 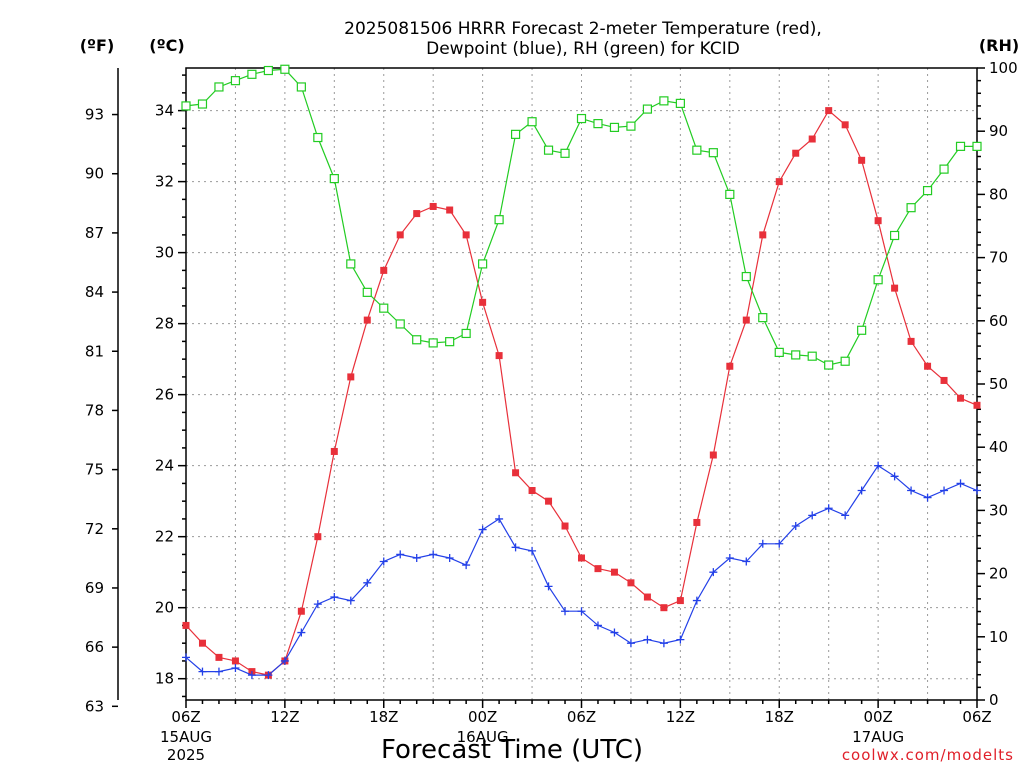 I want to click on rh-axis-unit: (RH), so click(x=999, y=45).